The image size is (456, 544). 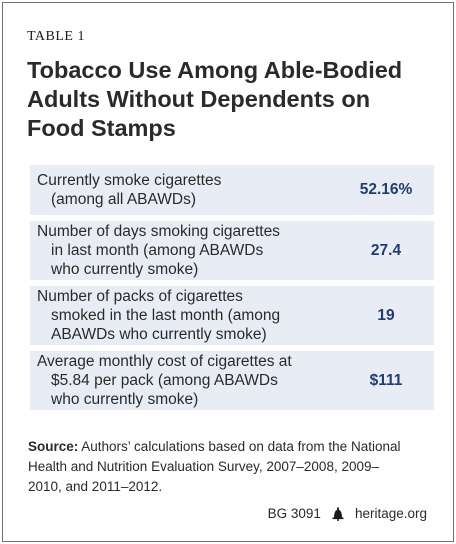 What do you see at coordinates (199, 99) in the screenshot?
I see `title-line: Adults Without Dependents on` at bounding box center [199, 99].